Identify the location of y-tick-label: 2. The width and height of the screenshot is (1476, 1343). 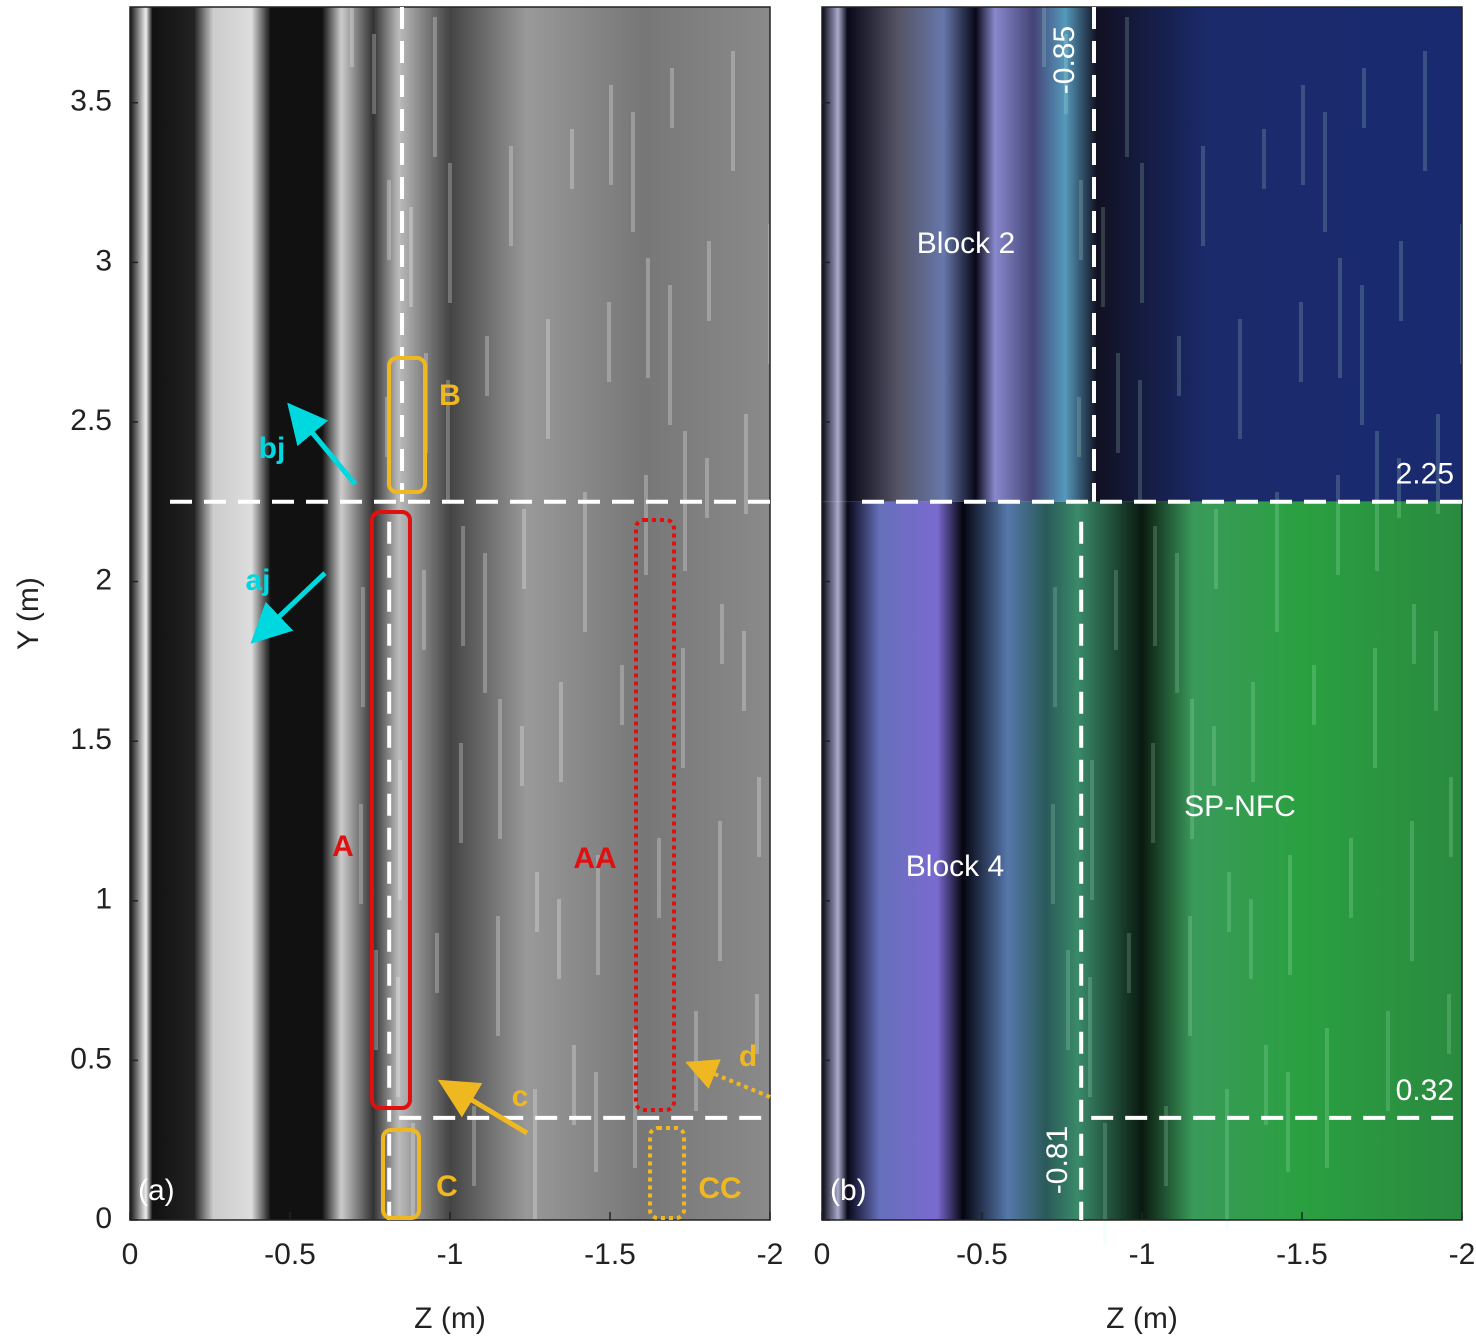
(103, 580).